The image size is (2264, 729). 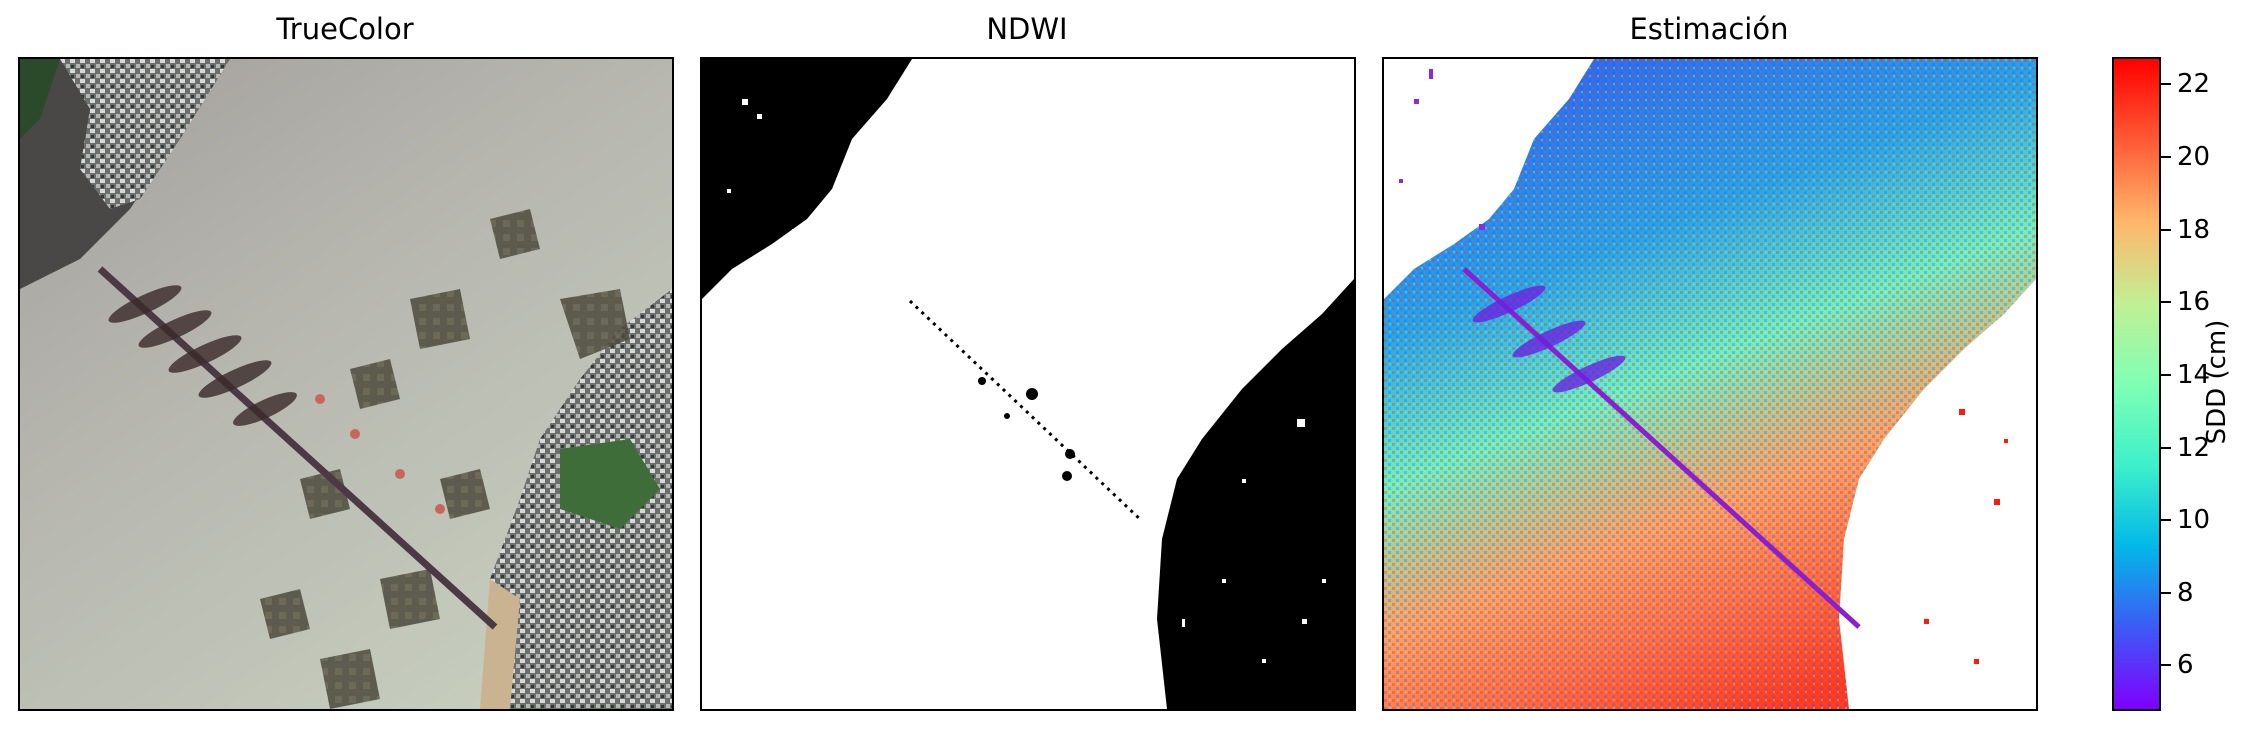 What do you see at coordinates (2217, 382) in the screenshot?
I see `colorbar-label: SDD (cm)` at bounding box center [2217, 382].